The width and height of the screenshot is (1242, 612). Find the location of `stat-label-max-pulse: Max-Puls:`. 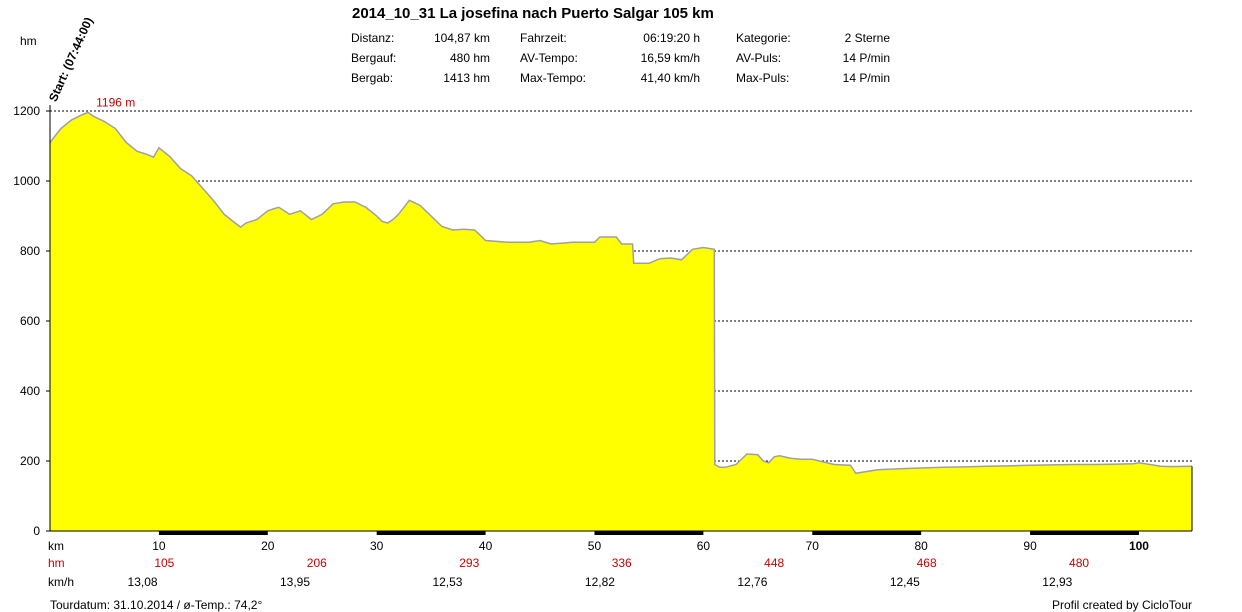

stat-label-max-pulse: Max-Puls: is located at coordinates (763, 78).